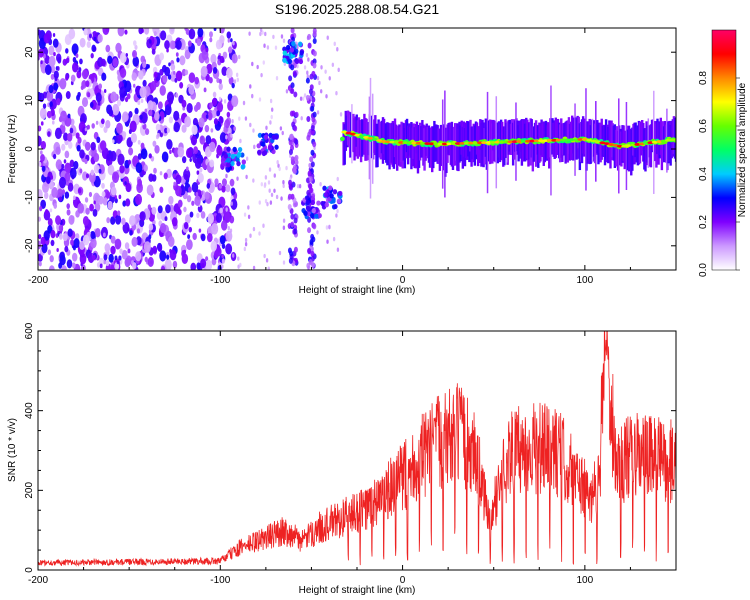 The image size is (750, 600). Describe the element at coordinates (29, 490) in the screenshot. I see `snr-ytick-label: 200` at that location.